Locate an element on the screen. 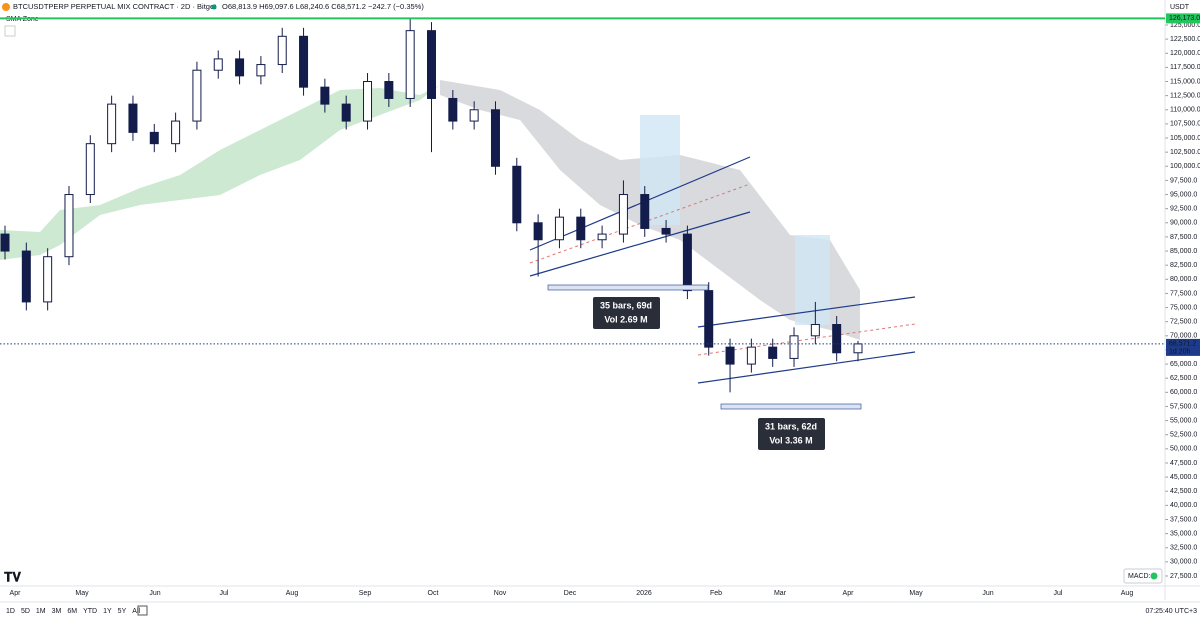  last-price-bg is located at coordinates (1183, 347).